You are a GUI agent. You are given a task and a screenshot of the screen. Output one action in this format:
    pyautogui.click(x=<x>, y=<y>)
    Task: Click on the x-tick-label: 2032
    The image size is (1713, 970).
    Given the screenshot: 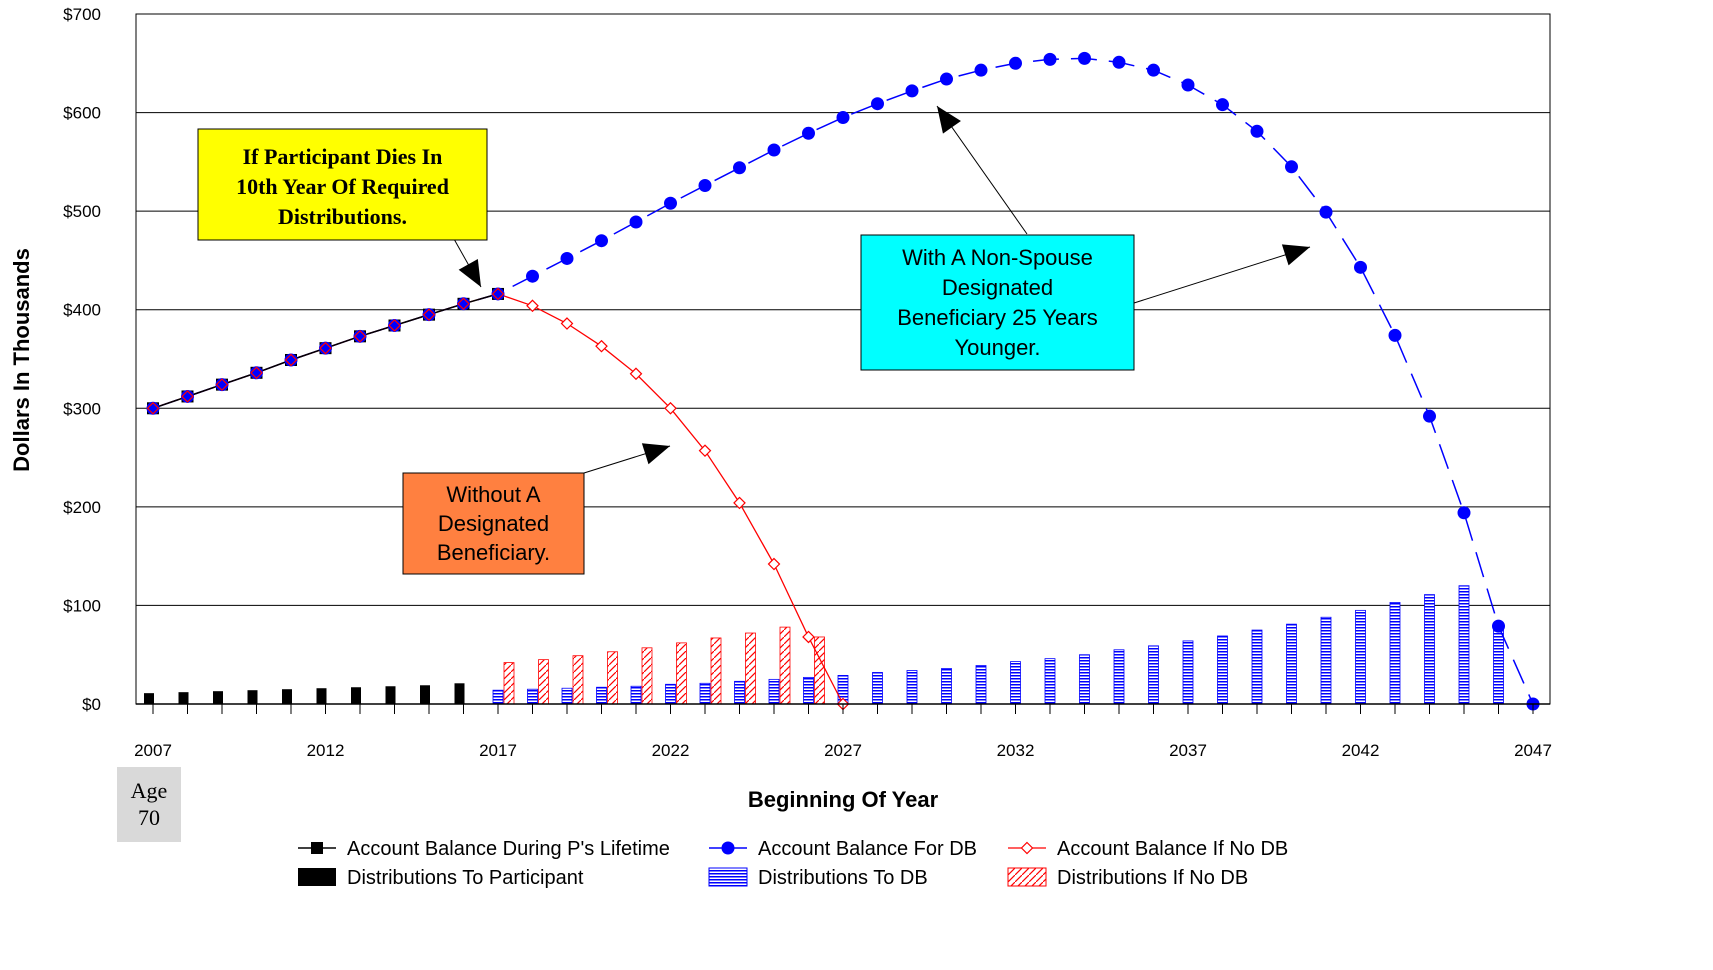 What is the action you would take?
    pyautogui.click(x=1016, y=750)
    